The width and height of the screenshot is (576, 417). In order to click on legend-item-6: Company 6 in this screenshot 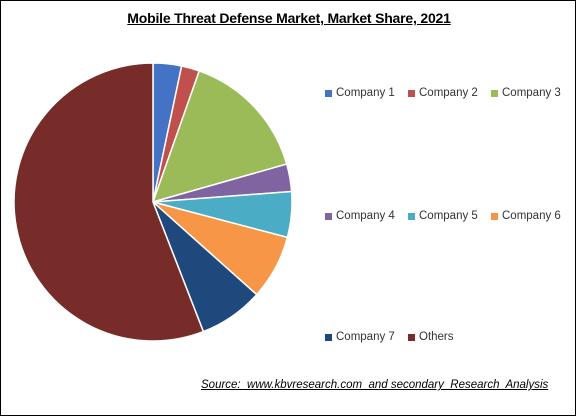, I will do `click(526, 216)`.